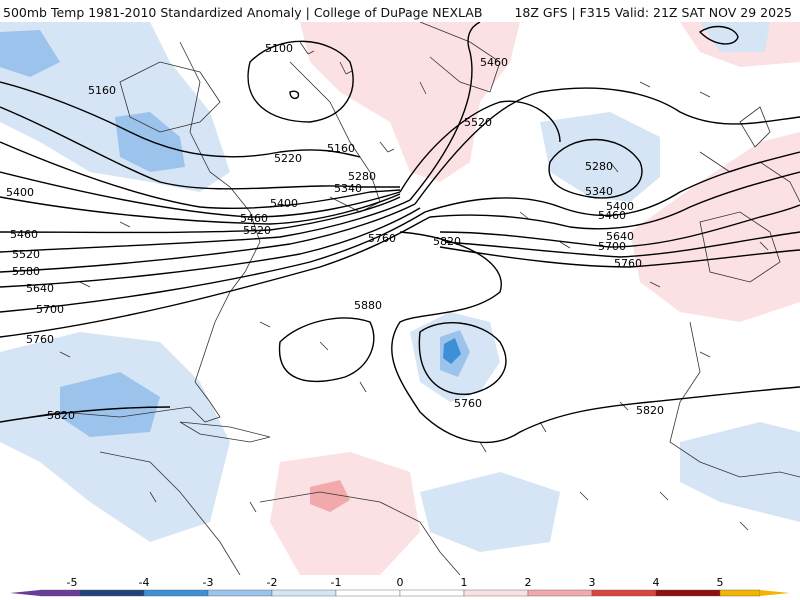 This screenshot has height=600, width=800. Describe the element at coordinates (368, 305) in the screenshot. I see `contour-label: 5880` at that location.